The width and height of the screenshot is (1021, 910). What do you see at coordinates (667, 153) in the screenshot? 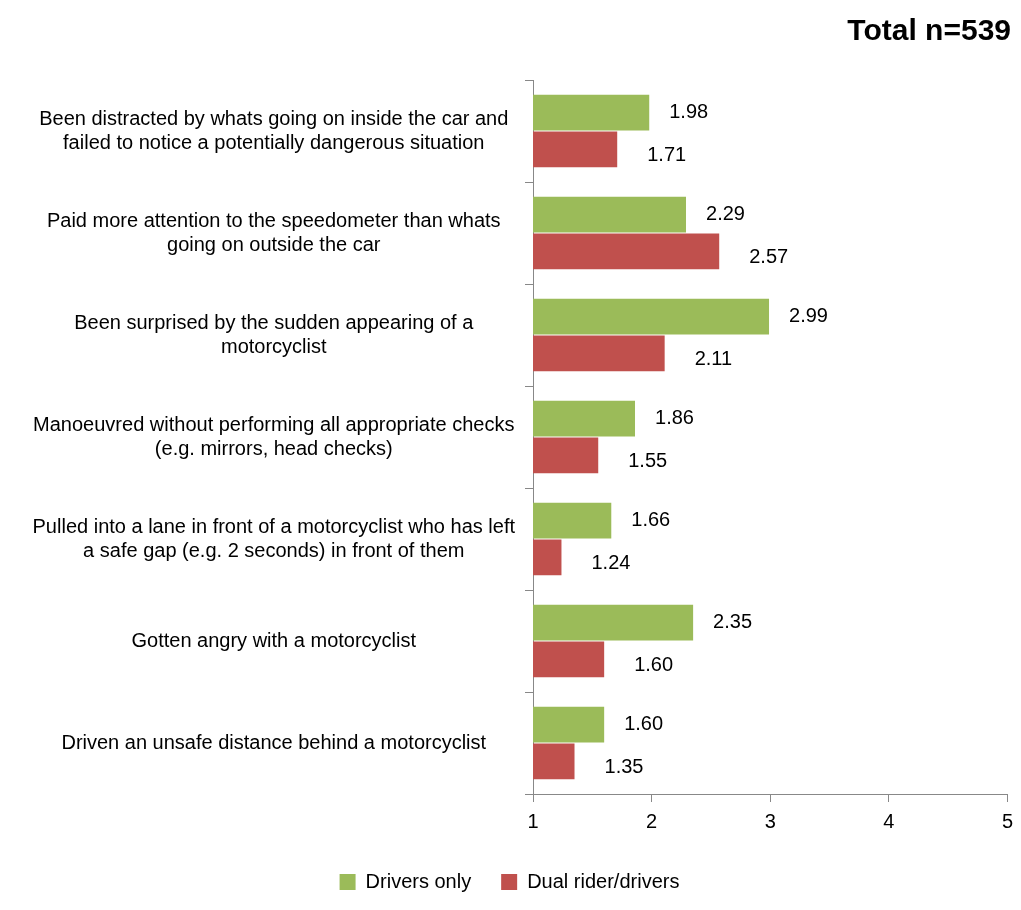
I see `data-label: 1.71` at bounding box center [667, 153].